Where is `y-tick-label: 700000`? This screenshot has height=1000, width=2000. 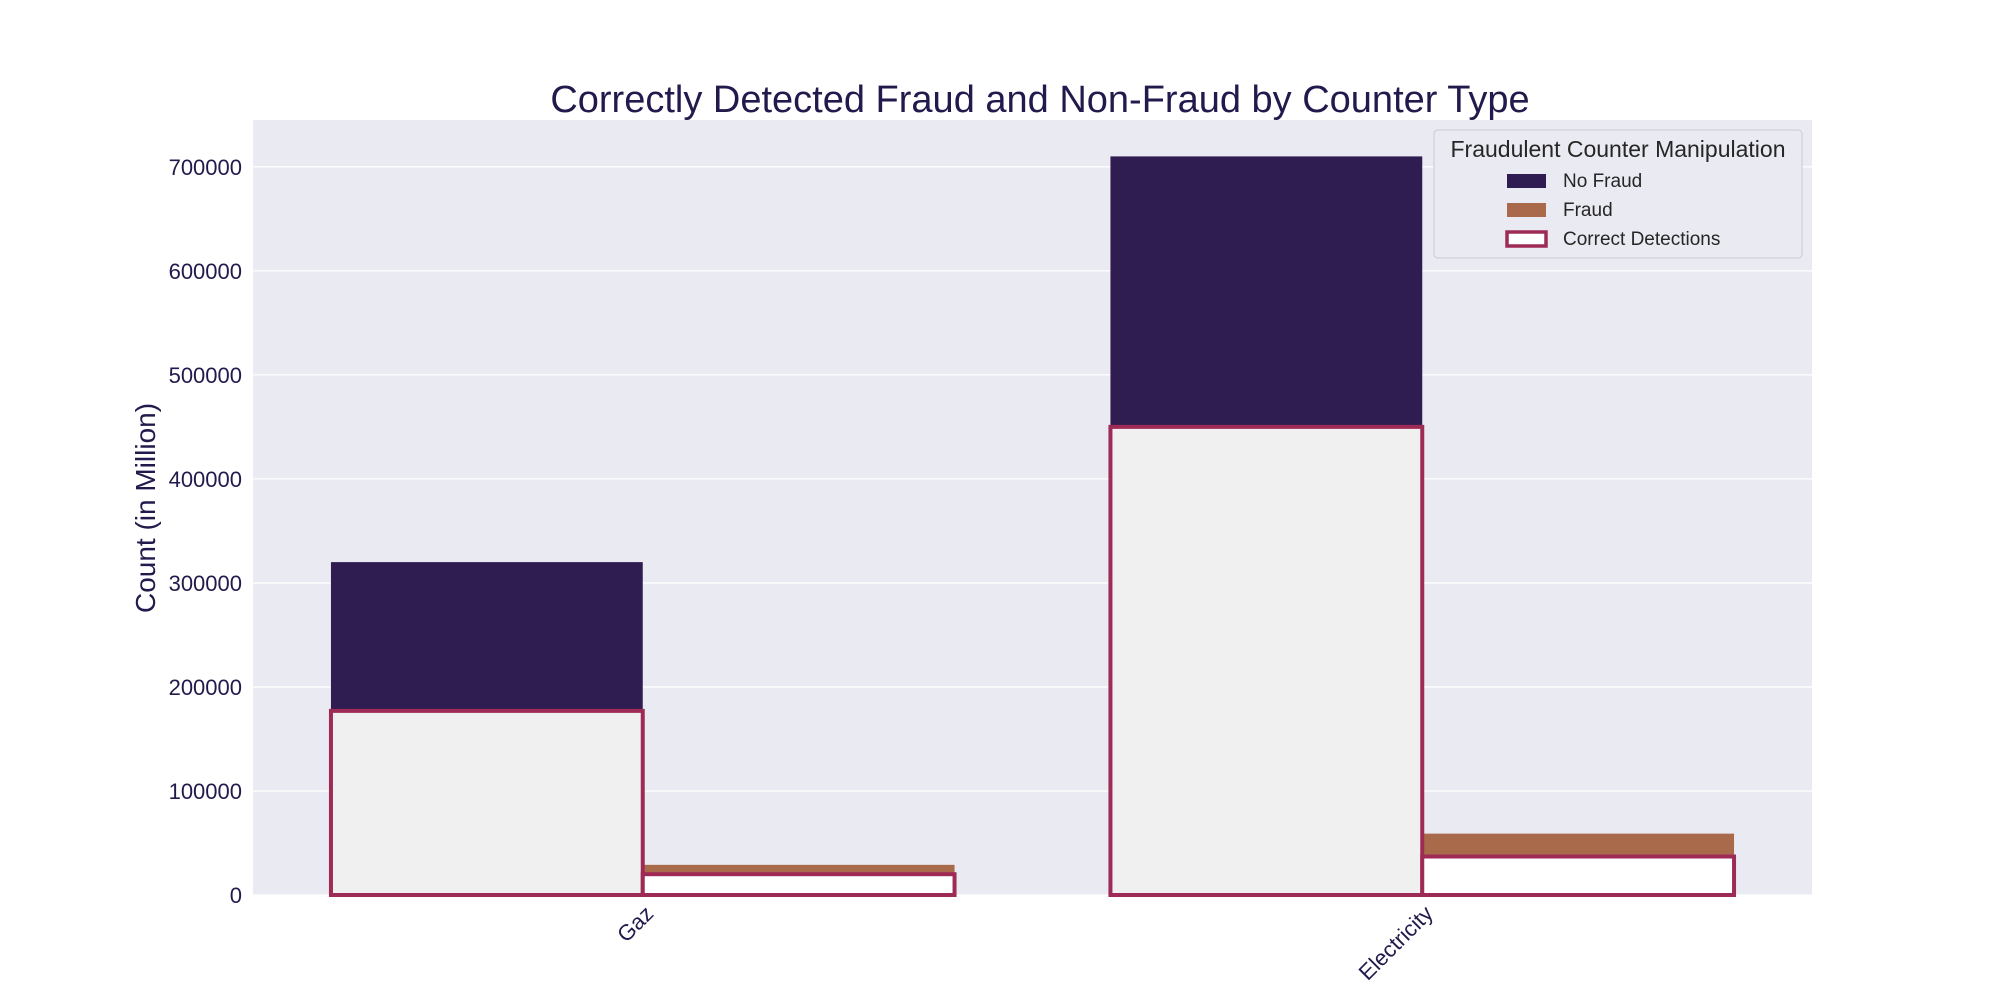 y-tick-label: 700000 is located at coordinates (205, 167).